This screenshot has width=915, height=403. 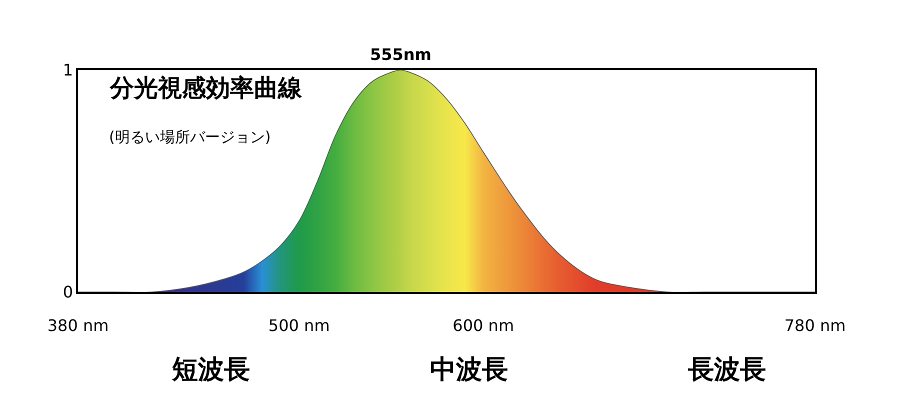 I want to click on x-tick-label: 500 nm, so click(x=299, y=325).